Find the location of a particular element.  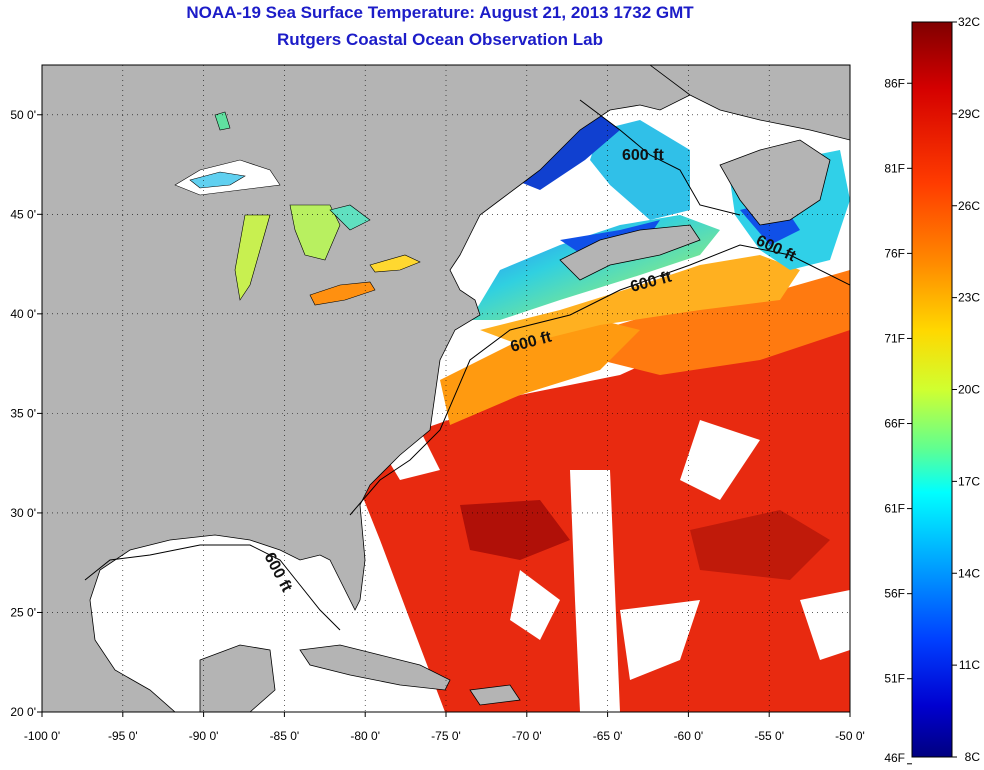

colorbar-label-celsius: 32C is located at coordinates (969, 22).